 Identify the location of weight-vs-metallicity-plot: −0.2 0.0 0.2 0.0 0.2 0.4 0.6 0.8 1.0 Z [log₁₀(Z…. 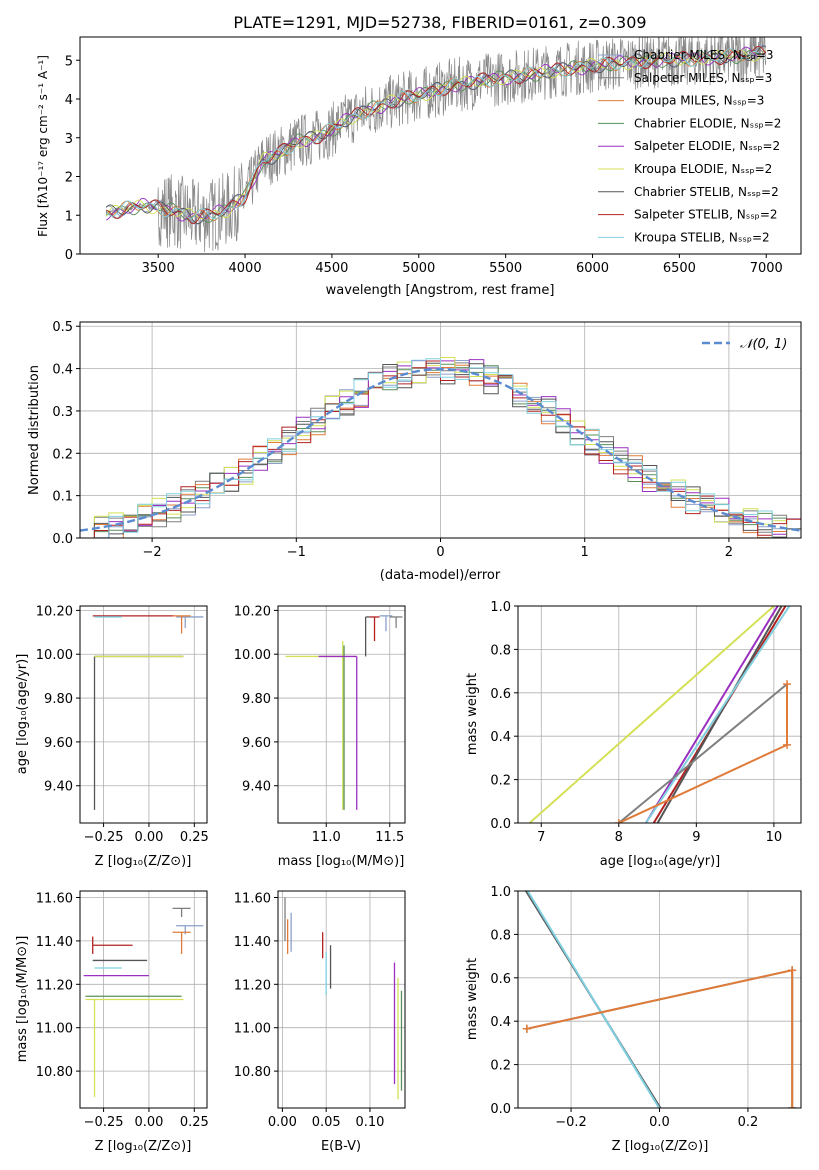
(633, 1019).